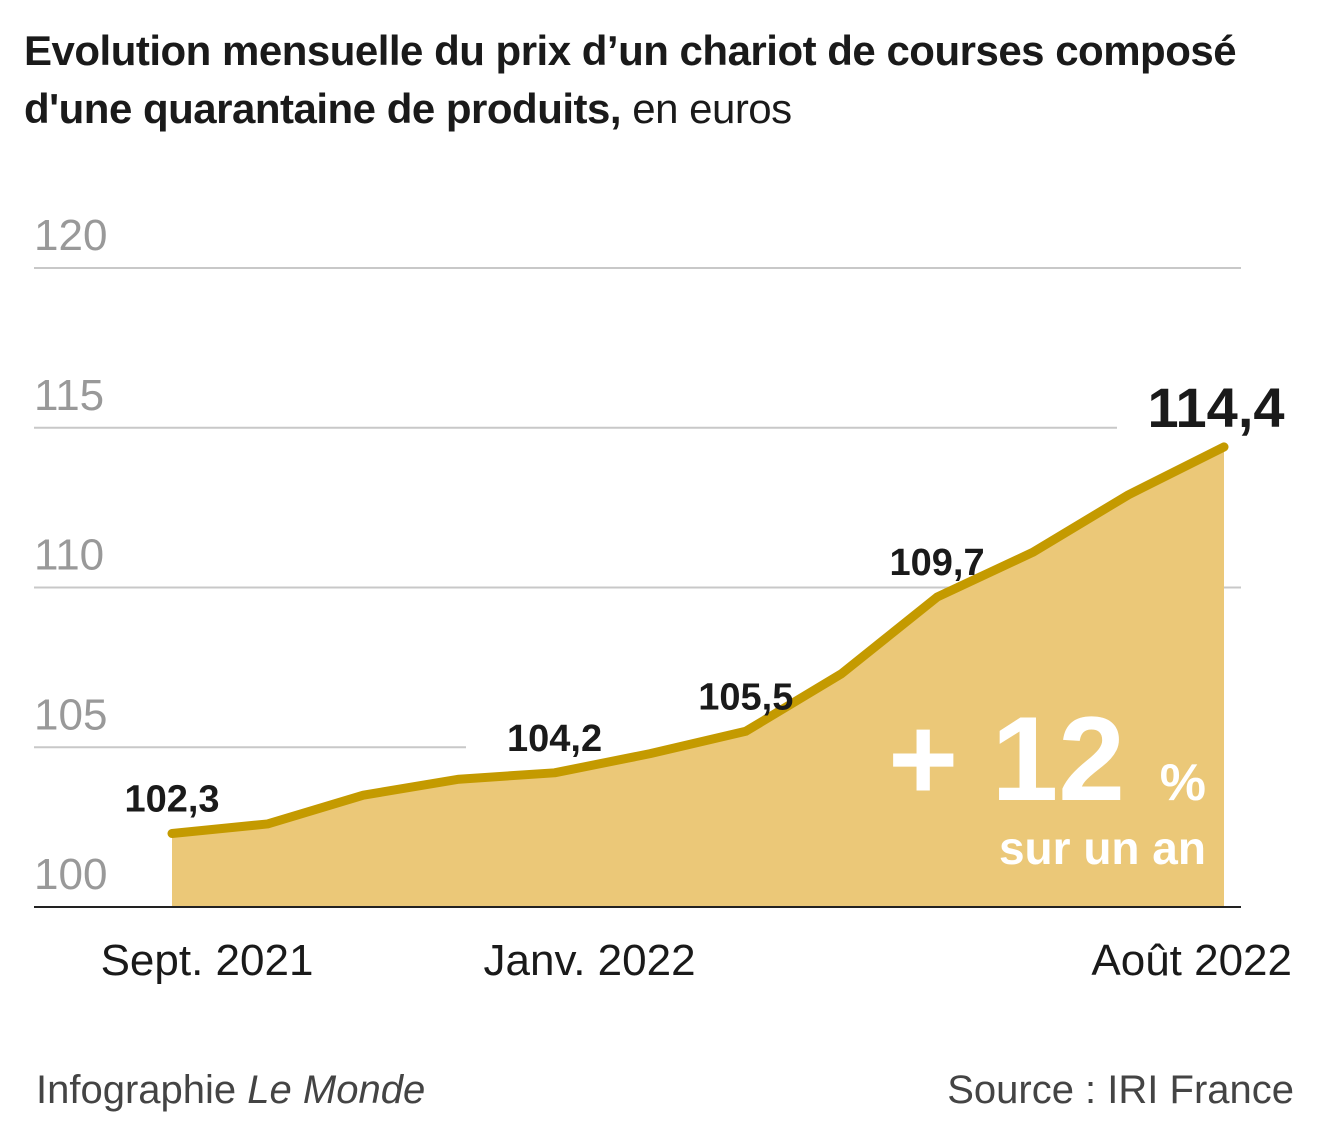 Image resolution: width=1328 pixels, height=1127 pixels. I want to click on data-label: 102,3, so click(171, 800).